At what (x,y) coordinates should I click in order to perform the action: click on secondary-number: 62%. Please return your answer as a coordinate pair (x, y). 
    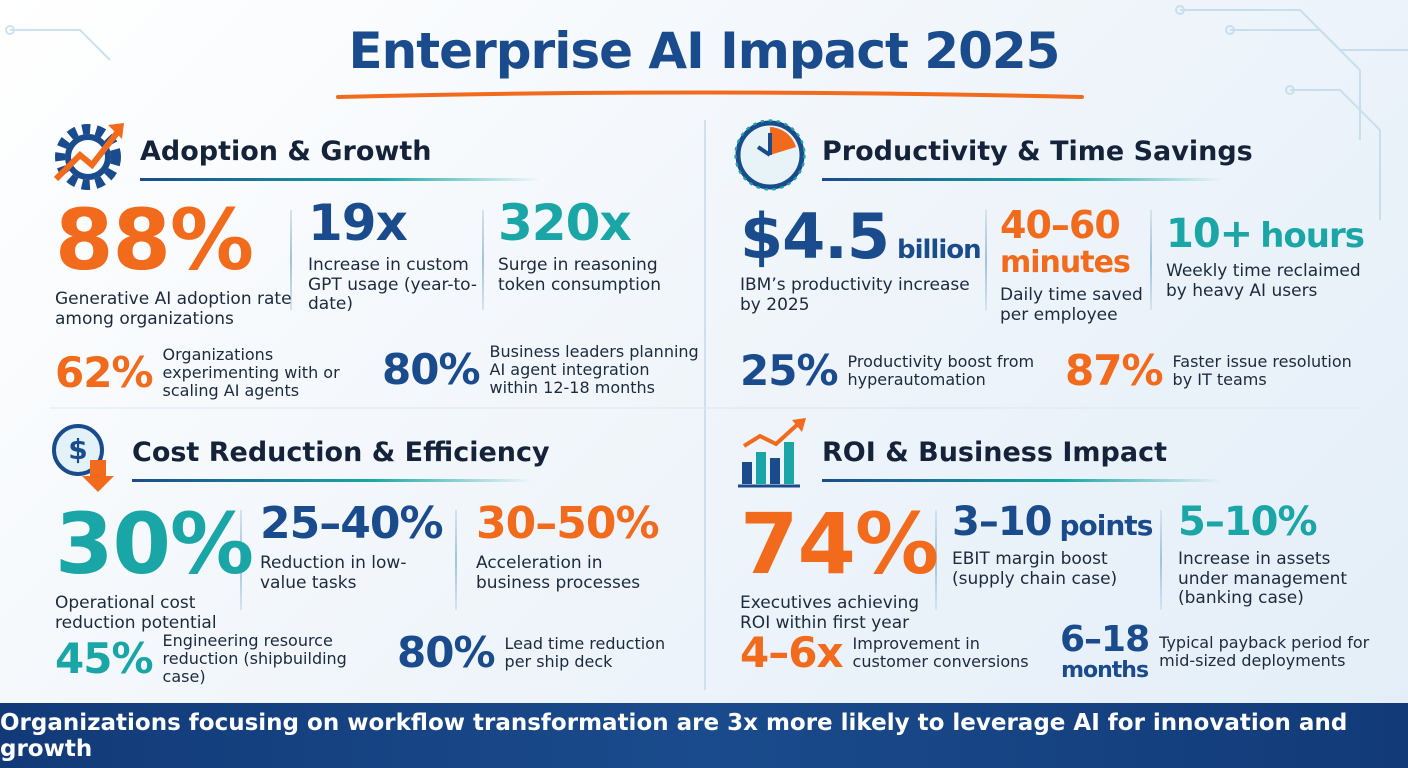
    Looking at the image, I should click on (104, 372).